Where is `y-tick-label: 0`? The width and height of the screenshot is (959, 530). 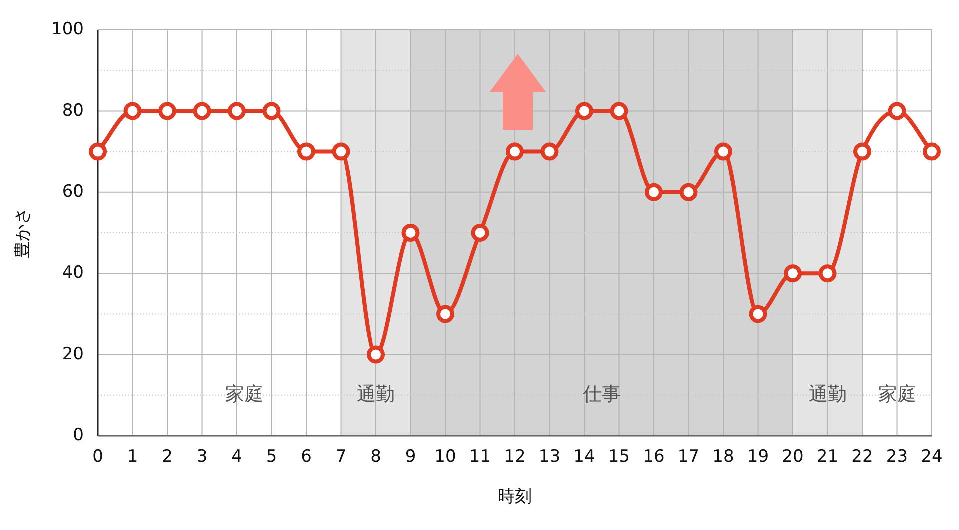 y-tick-label: 0 is located at coordinates (78, 436).